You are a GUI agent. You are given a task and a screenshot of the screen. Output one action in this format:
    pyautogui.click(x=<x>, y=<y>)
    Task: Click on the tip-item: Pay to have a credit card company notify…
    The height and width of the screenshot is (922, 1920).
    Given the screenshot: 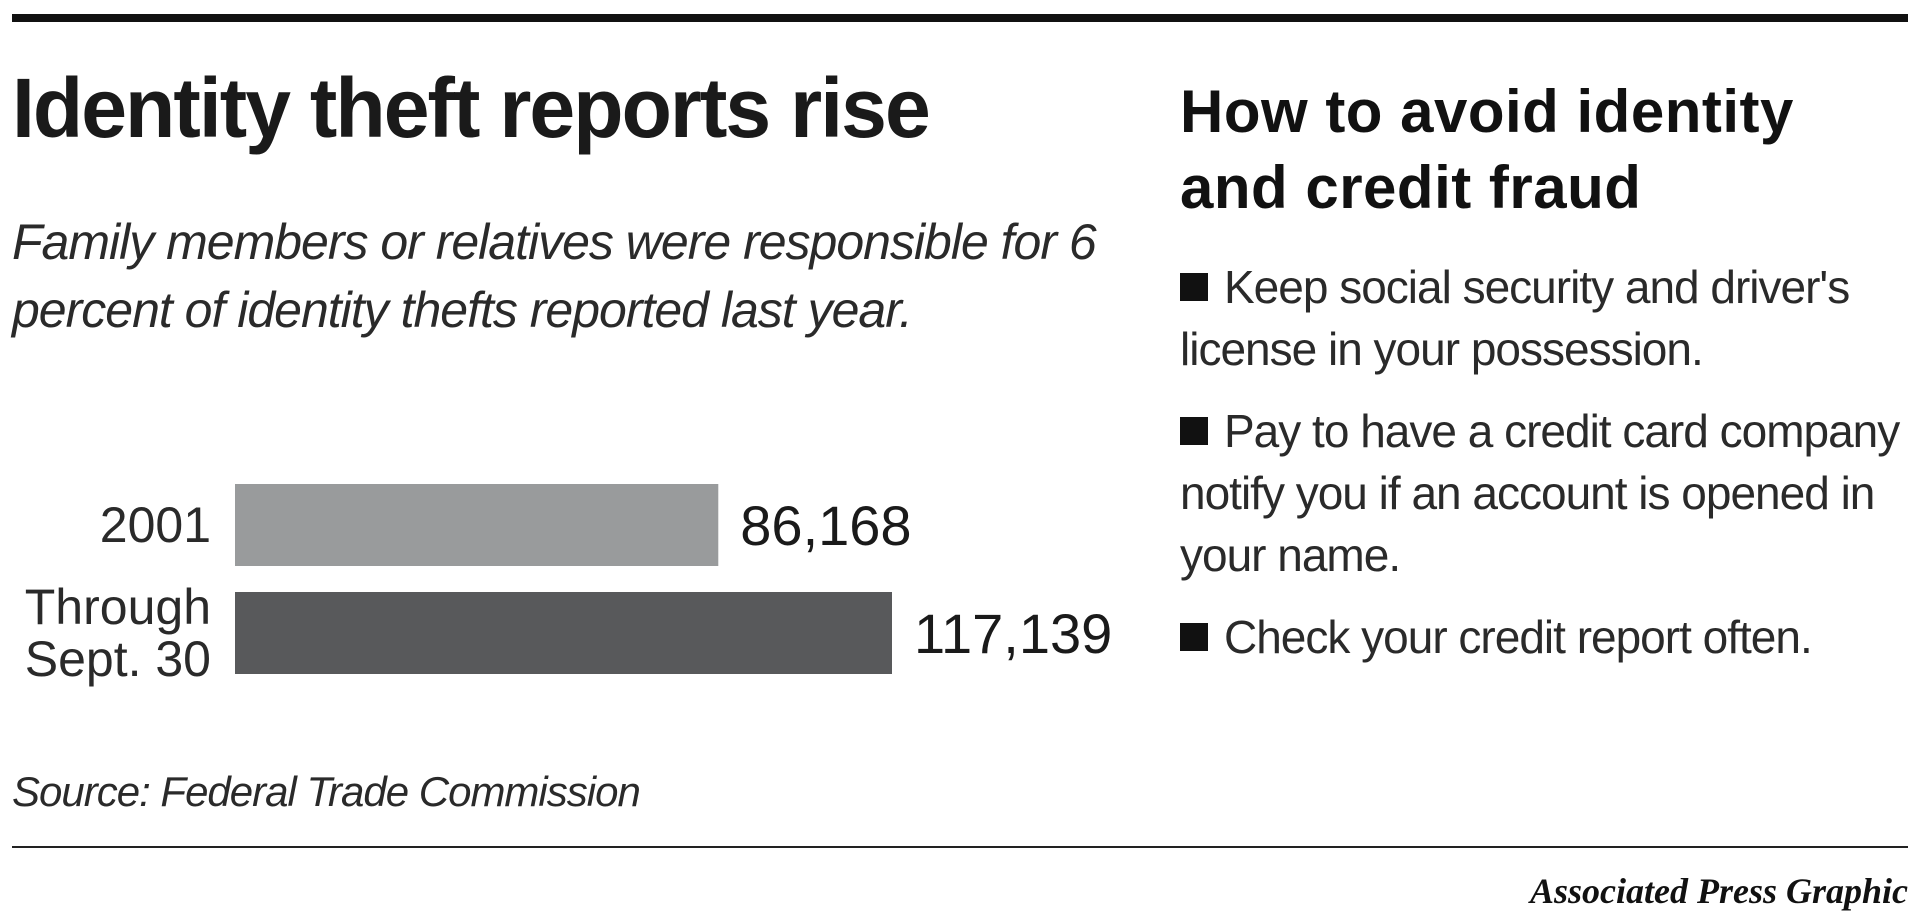 What is the action you would take?
    pyautogui.click(x=1540, y=493)
    